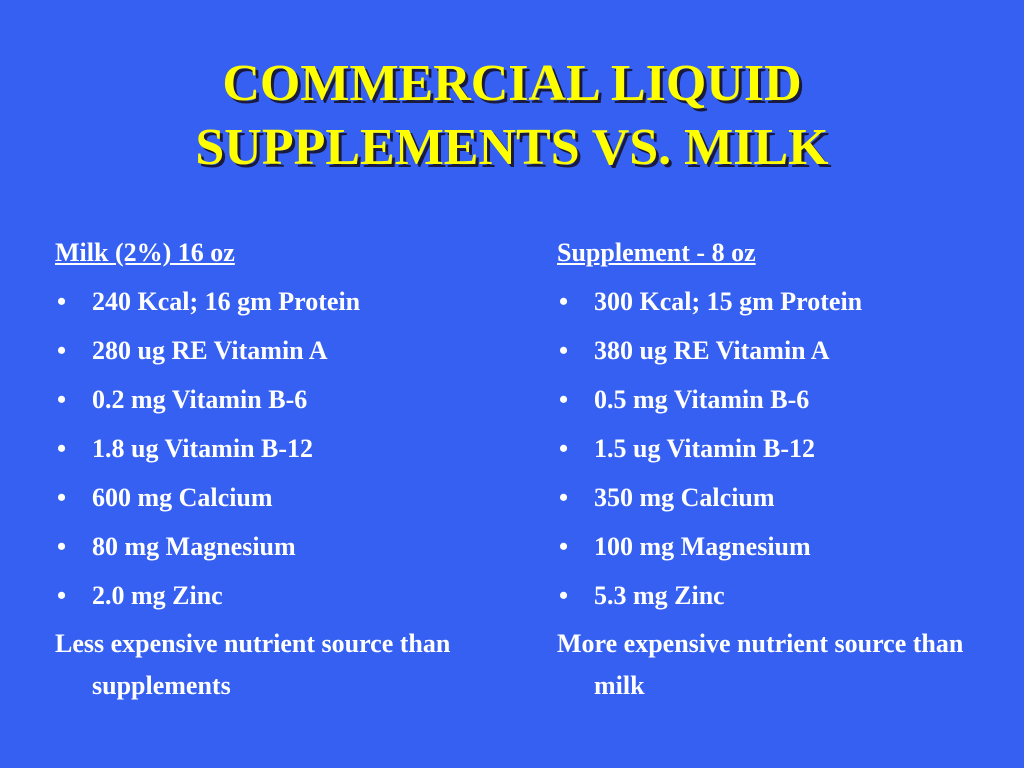 This screenshot has height=768, width=1024. Describe the element at coordinates (777, 497) in the screenshot. I see `bullet-item: 350 mg Calcium` at that location.